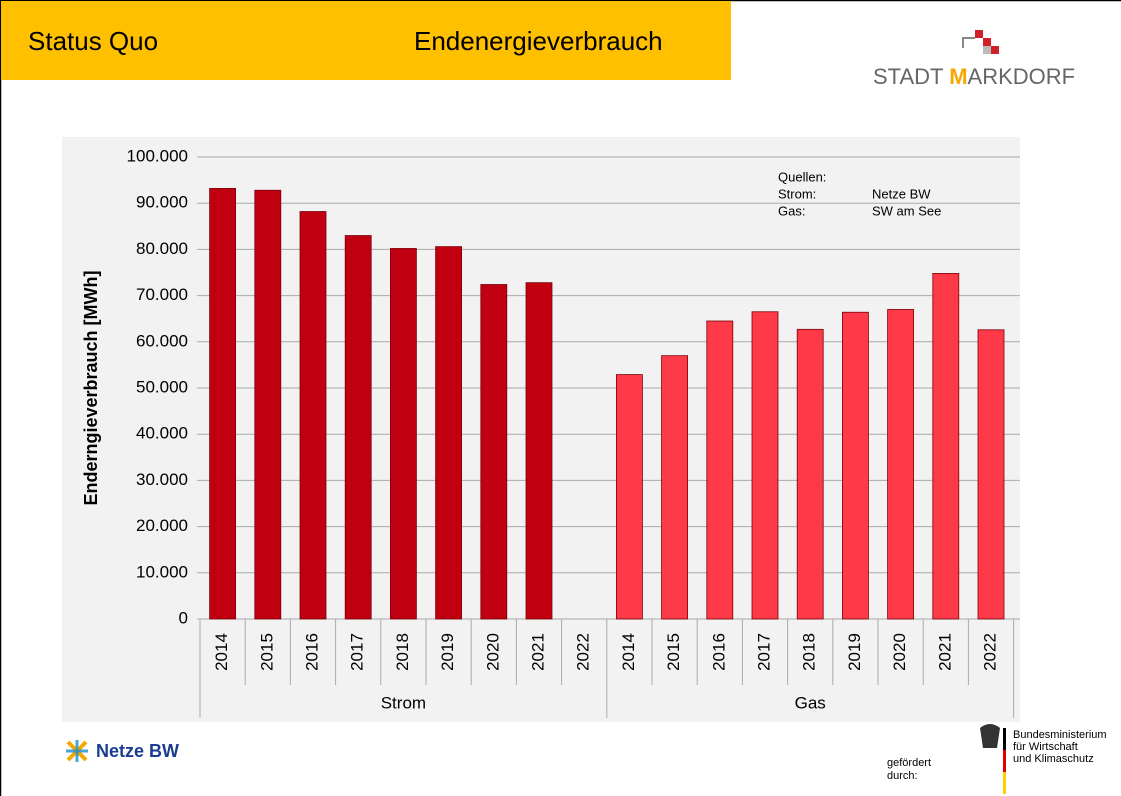  What do you see at coordinates (1022, 76) in the screenshot?
I see `logo-part: ARKDORF` at bounding box center [1022, 76].